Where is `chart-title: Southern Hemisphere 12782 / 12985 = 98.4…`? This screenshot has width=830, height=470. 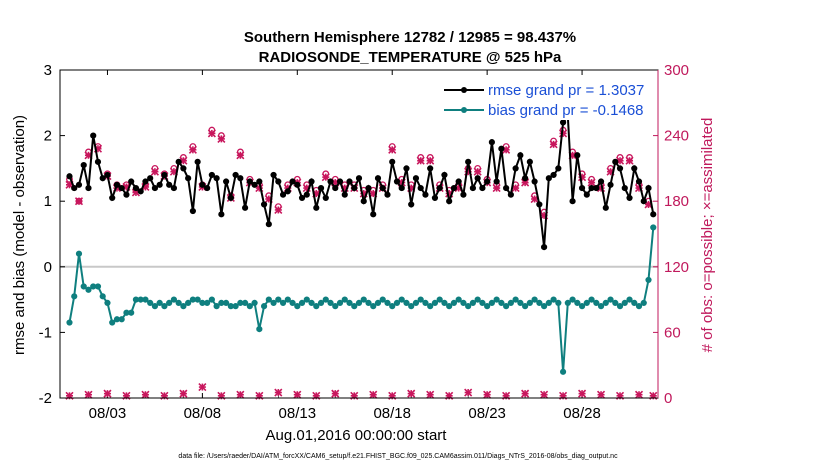 chart-title: Southern Hemisphere 12782 / 12985 = 98.4… is located at coordinates (410, 37).